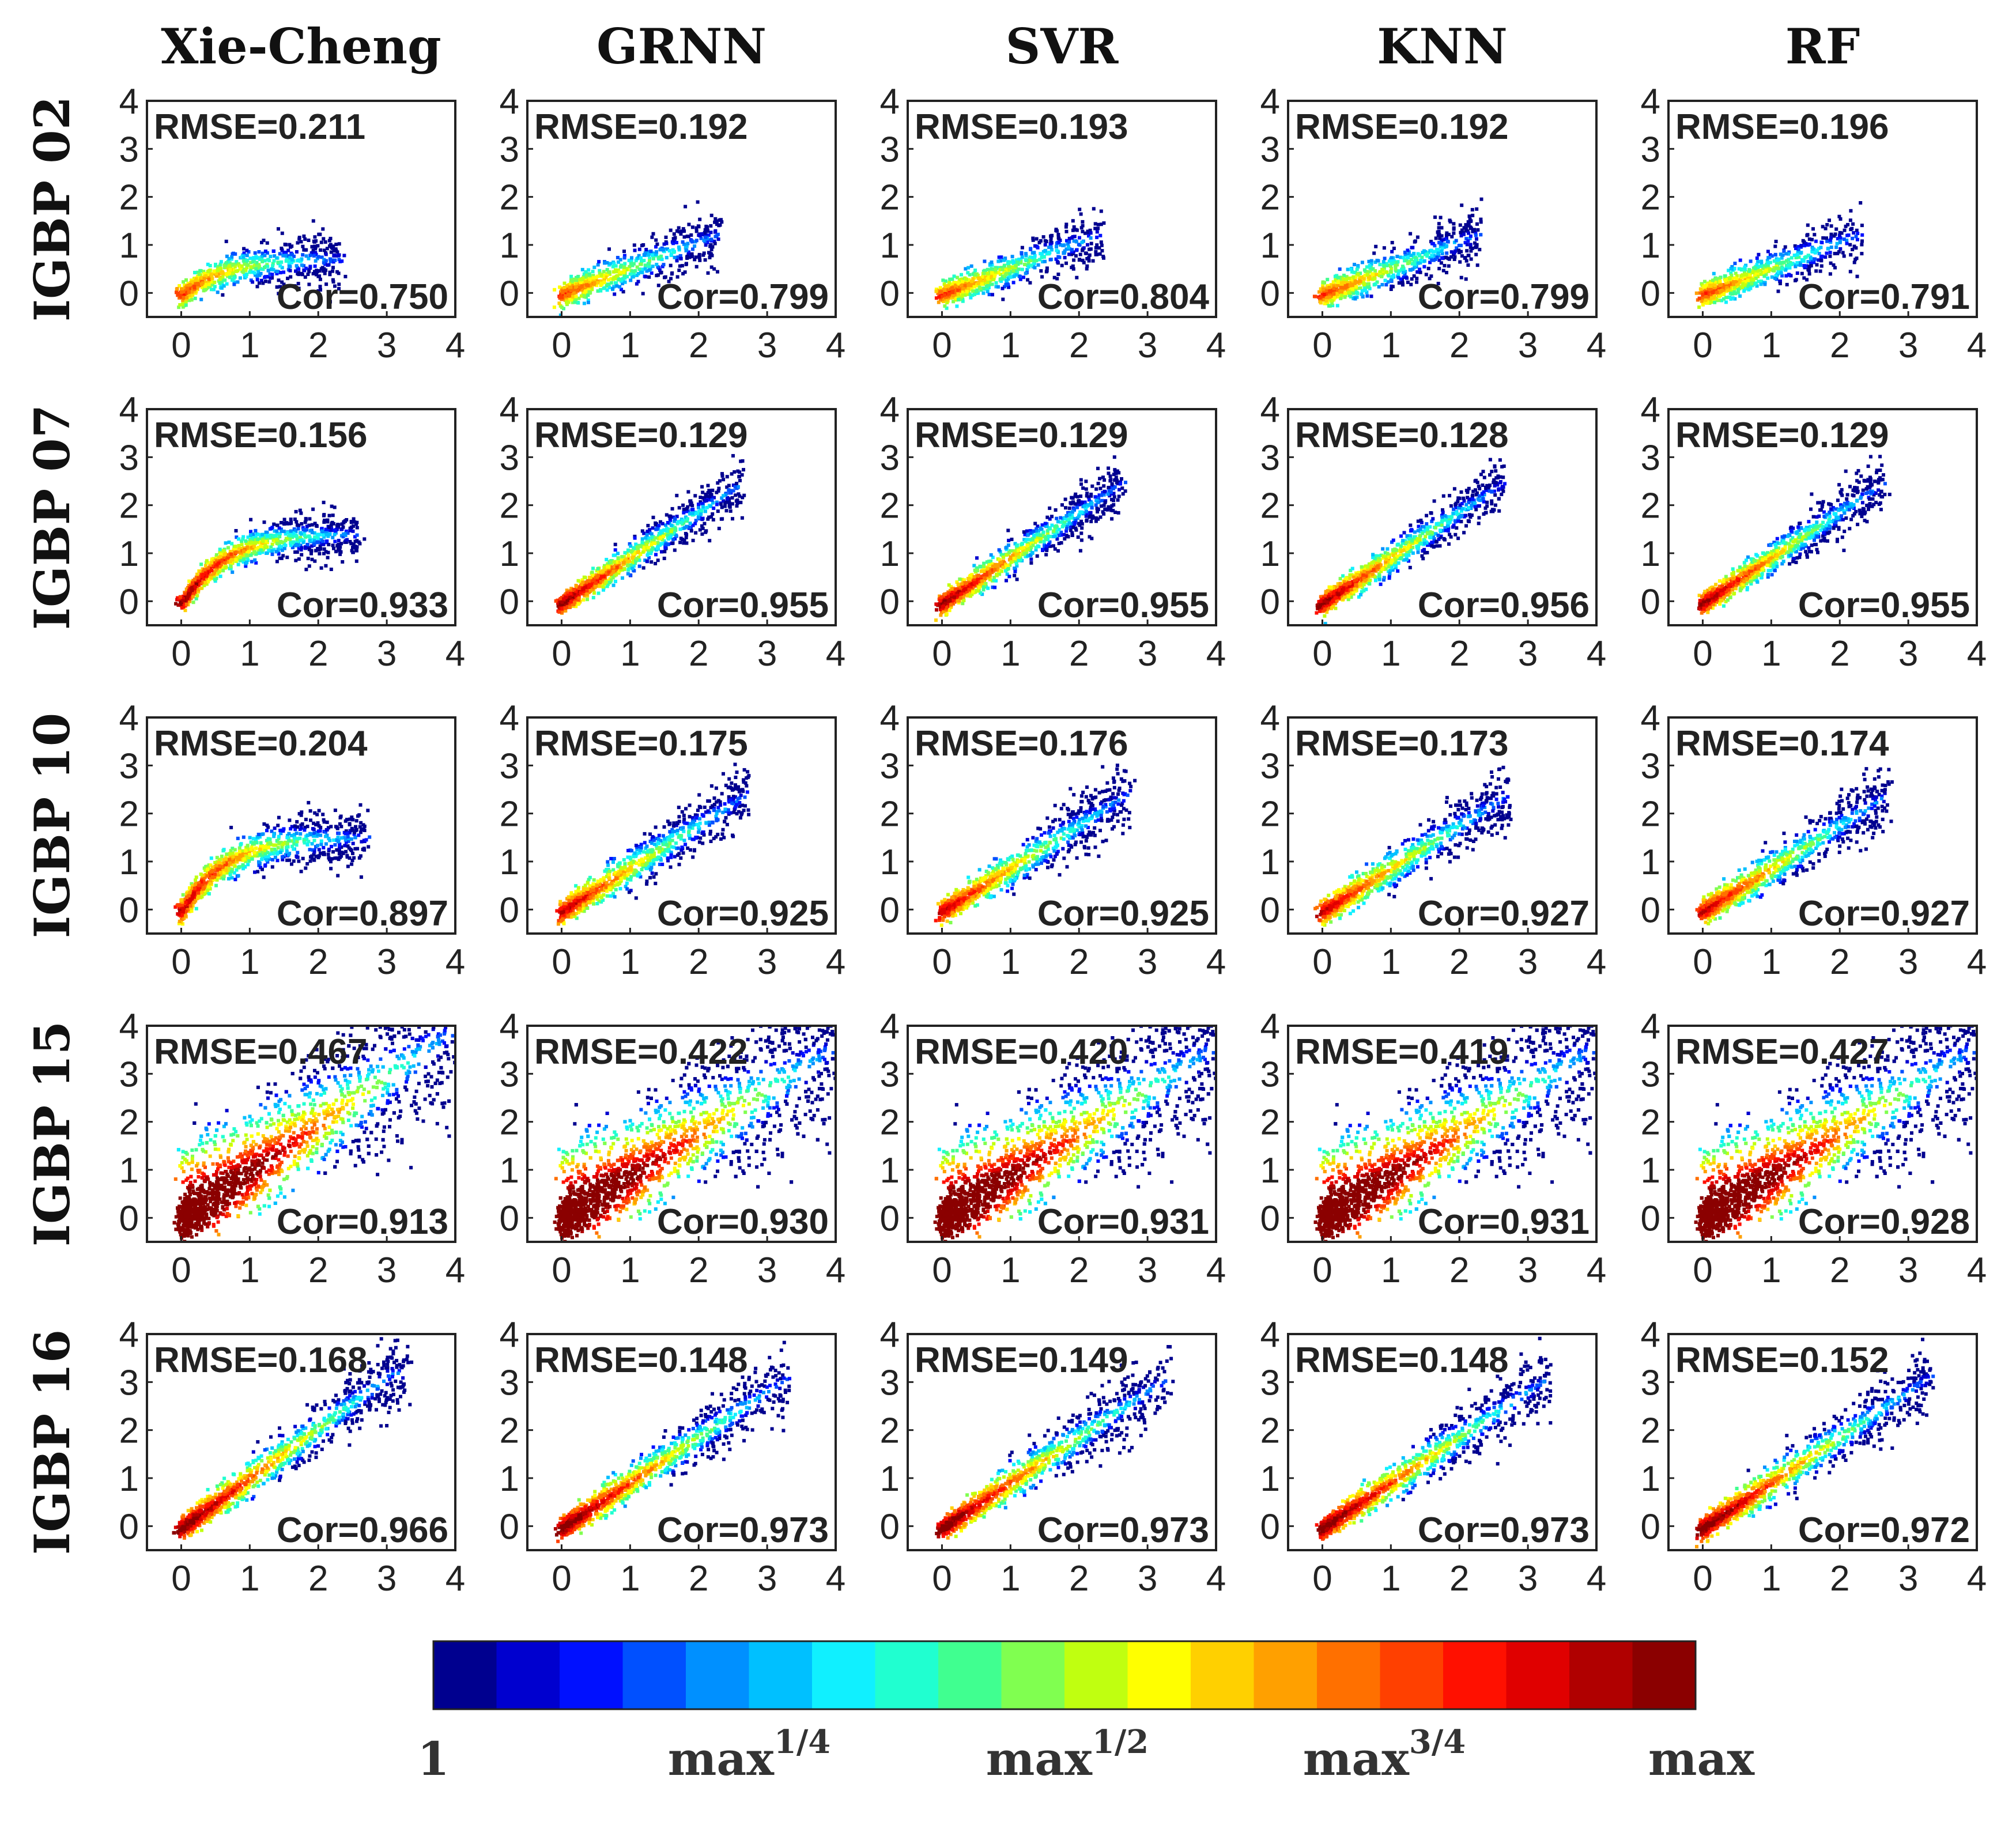  Describe the element at coordinates (261, 435) in the screenshot. I see `rmse-label: RMSE=0.156` at that location.